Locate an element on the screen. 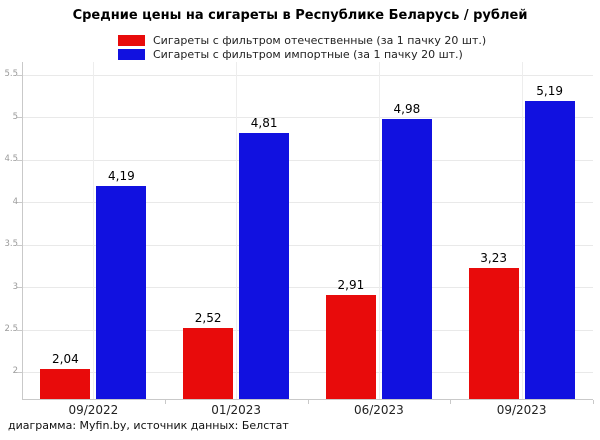  y-axis-line is located at coordinates (22, 231).